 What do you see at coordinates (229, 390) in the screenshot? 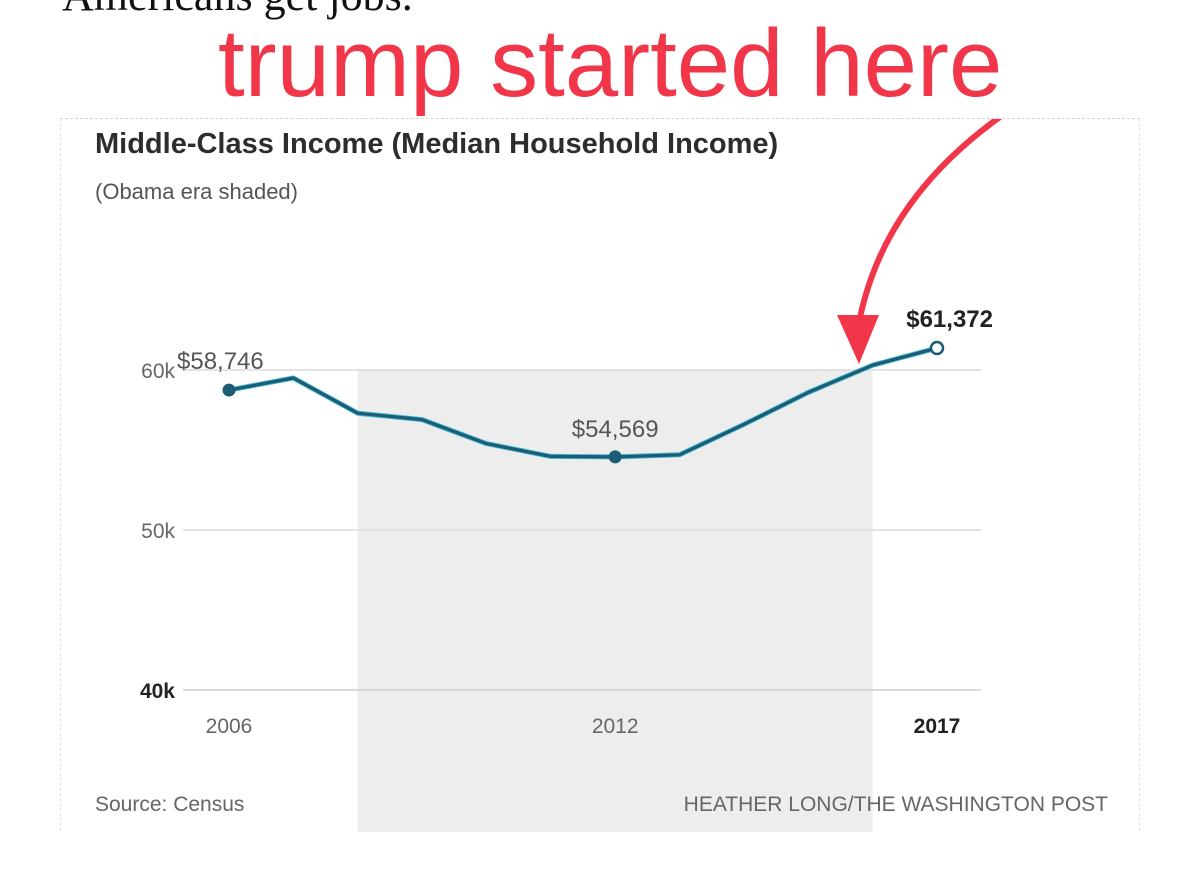
I see `data-point-2006` at bounding box center [229, 390].